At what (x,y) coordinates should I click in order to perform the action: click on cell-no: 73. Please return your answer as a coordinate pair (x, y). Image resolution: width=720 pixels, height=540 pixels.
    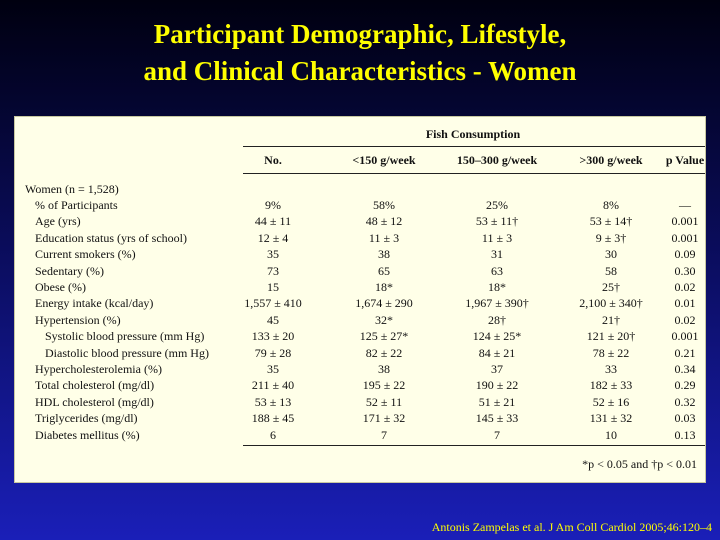
    Looking at the image, I should click on (273, 270).